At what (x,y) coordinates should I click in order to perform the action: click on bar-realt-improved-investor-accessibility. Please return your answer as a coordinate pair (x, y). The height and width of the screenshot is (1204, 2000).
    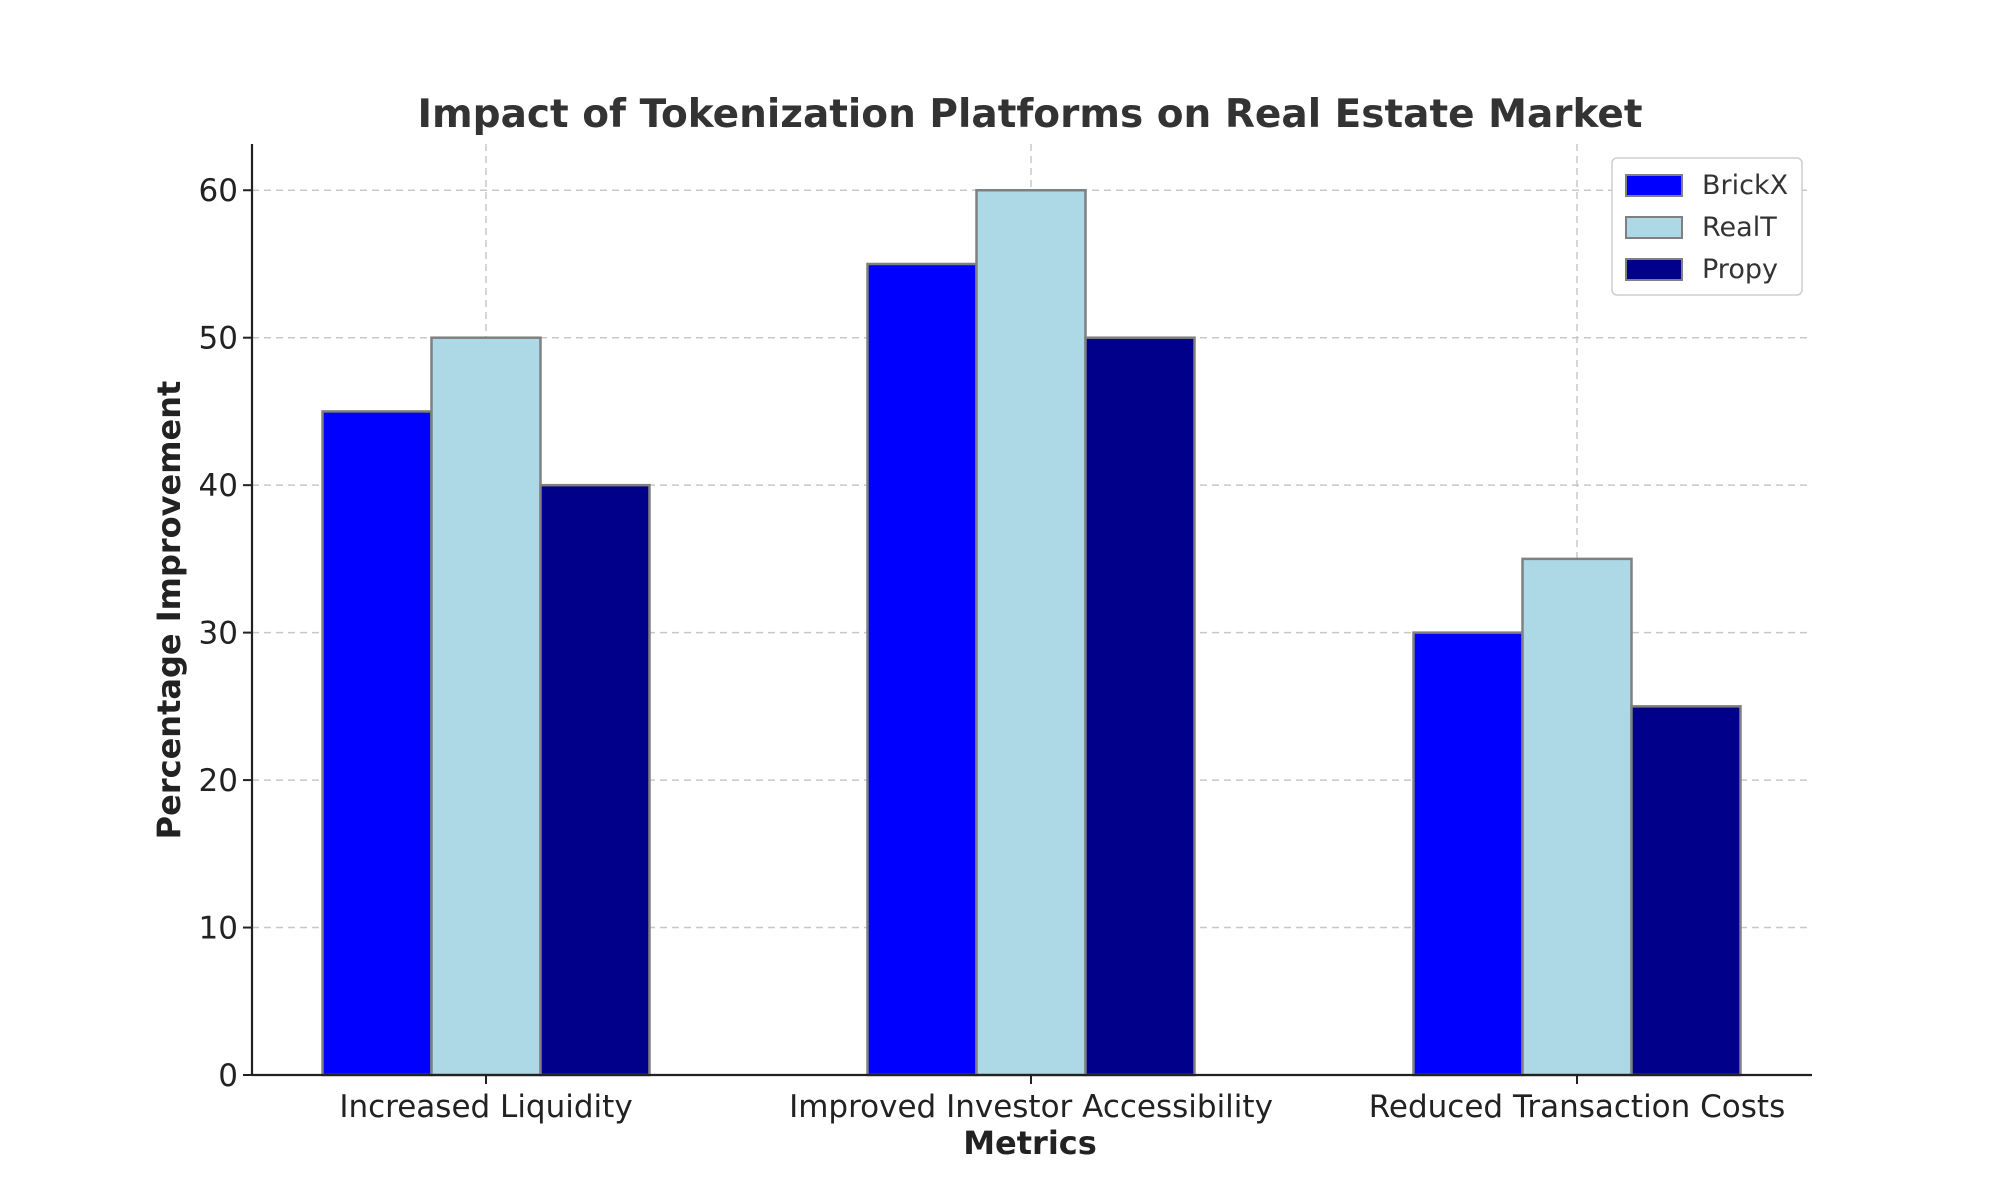
    Looking at the image, I should click on (1031, 632).